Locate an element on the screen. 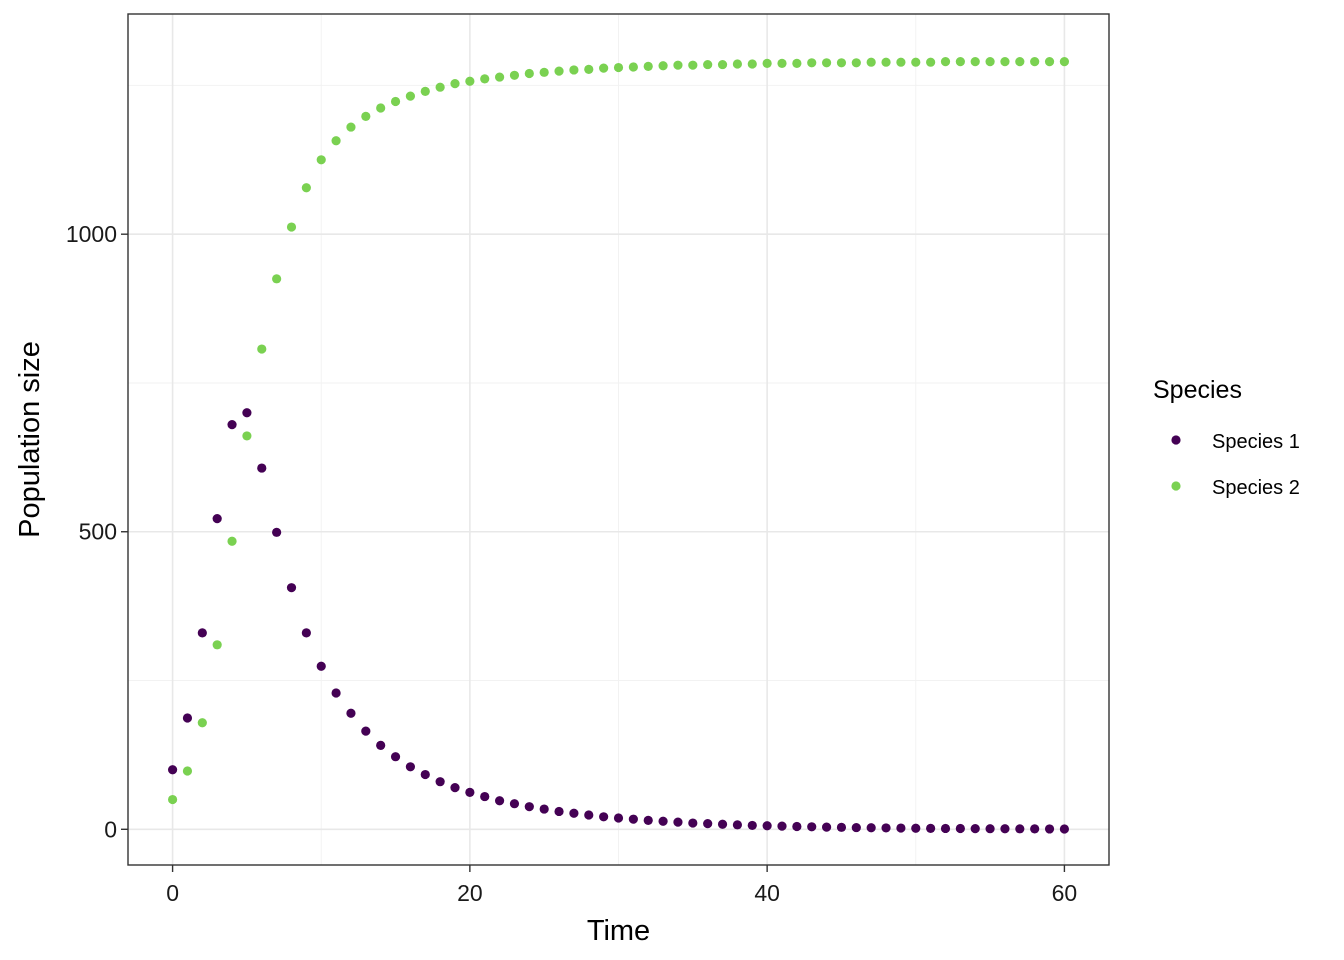 Image resolution: width=1344 pixels, height=960 pixels. x-axis-title: Time is located at coordinates (618, 931).